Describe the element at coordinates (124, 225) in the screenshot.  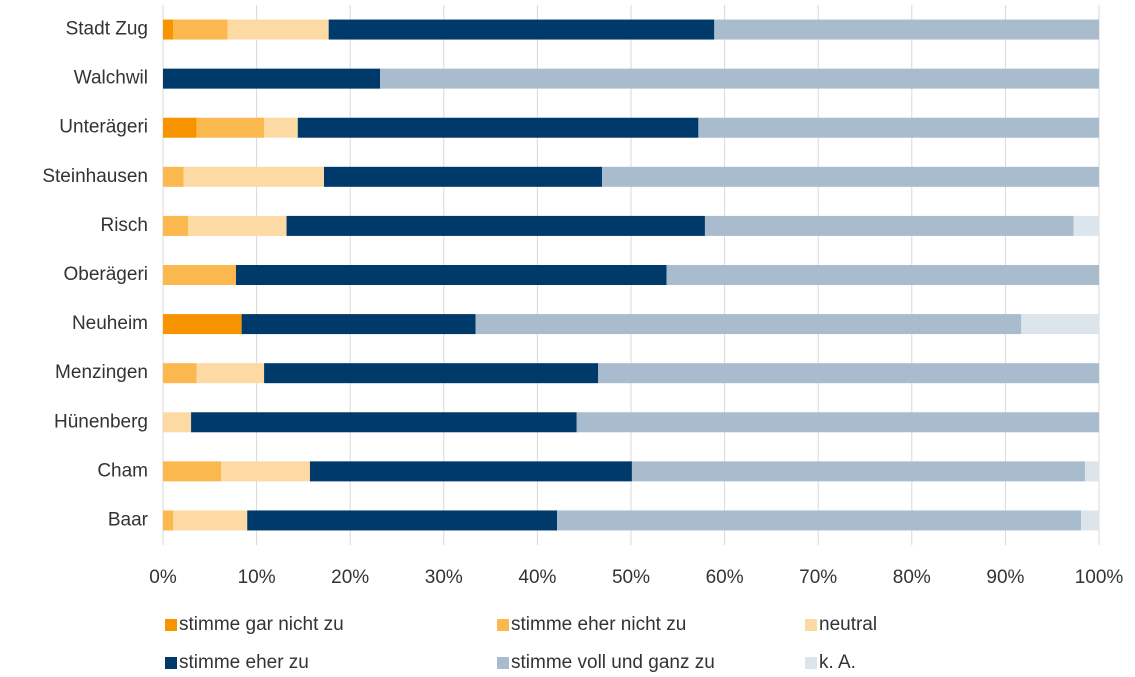
I see `y-tick-label: Risch` at that location.